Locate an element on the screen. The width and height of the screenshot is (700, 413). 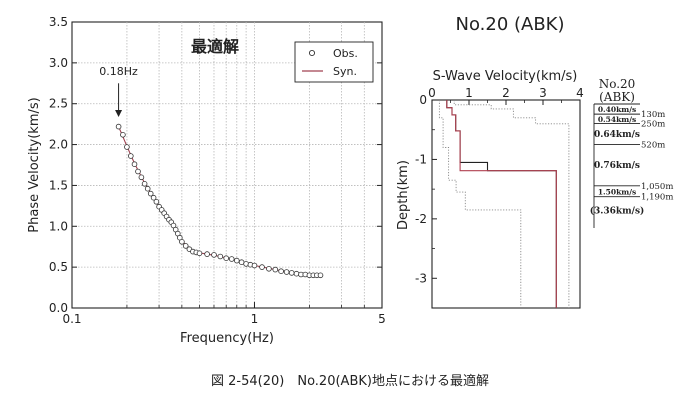
y-tick-label: 3.0 is located at coordinates (58, 63).